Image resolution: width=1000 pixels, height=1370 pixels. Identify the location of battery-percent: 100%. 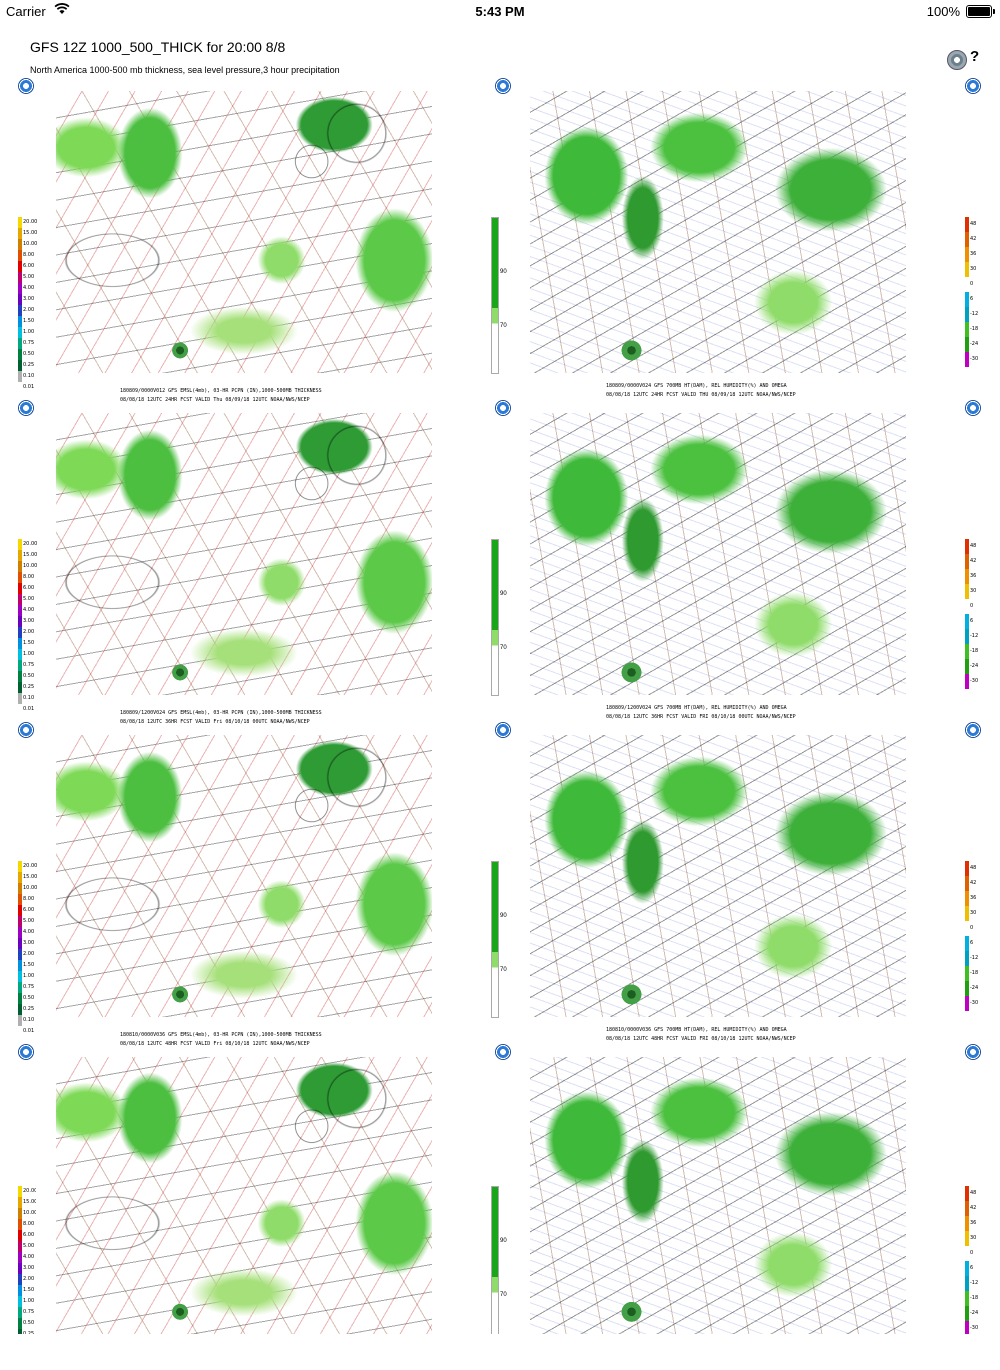
(943, 11).